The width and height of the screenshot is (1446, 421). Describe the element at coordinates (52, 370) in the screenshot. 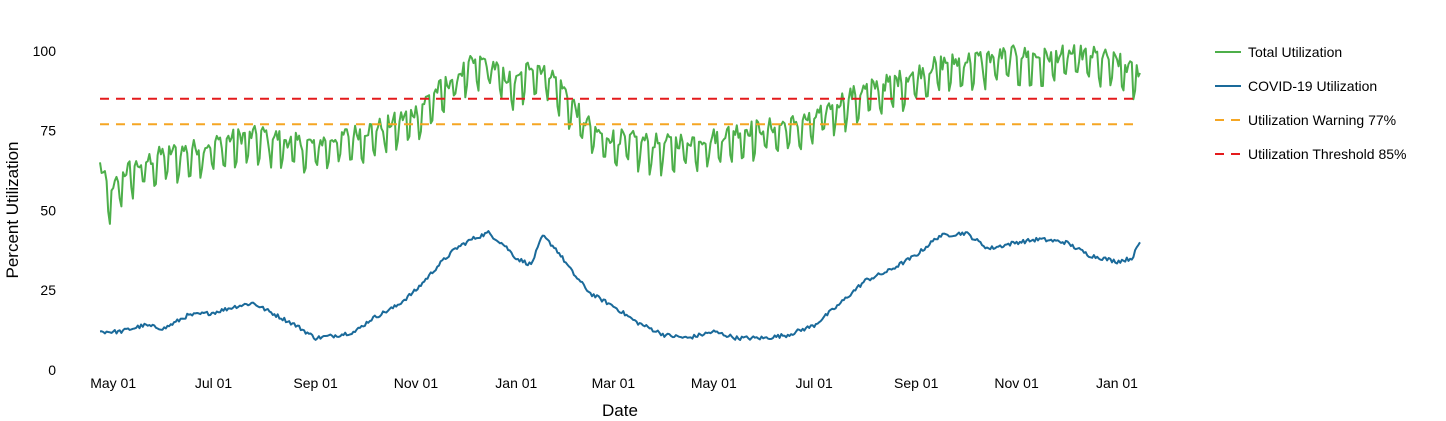

I see `y-tick-label: 0` at that location.